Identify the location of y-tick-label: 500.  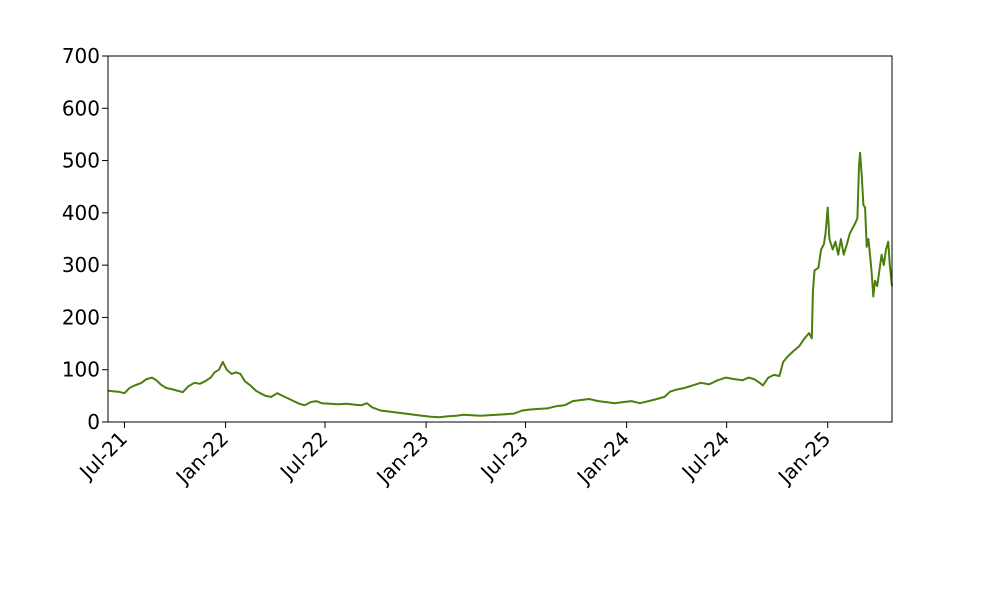
(81, 161).